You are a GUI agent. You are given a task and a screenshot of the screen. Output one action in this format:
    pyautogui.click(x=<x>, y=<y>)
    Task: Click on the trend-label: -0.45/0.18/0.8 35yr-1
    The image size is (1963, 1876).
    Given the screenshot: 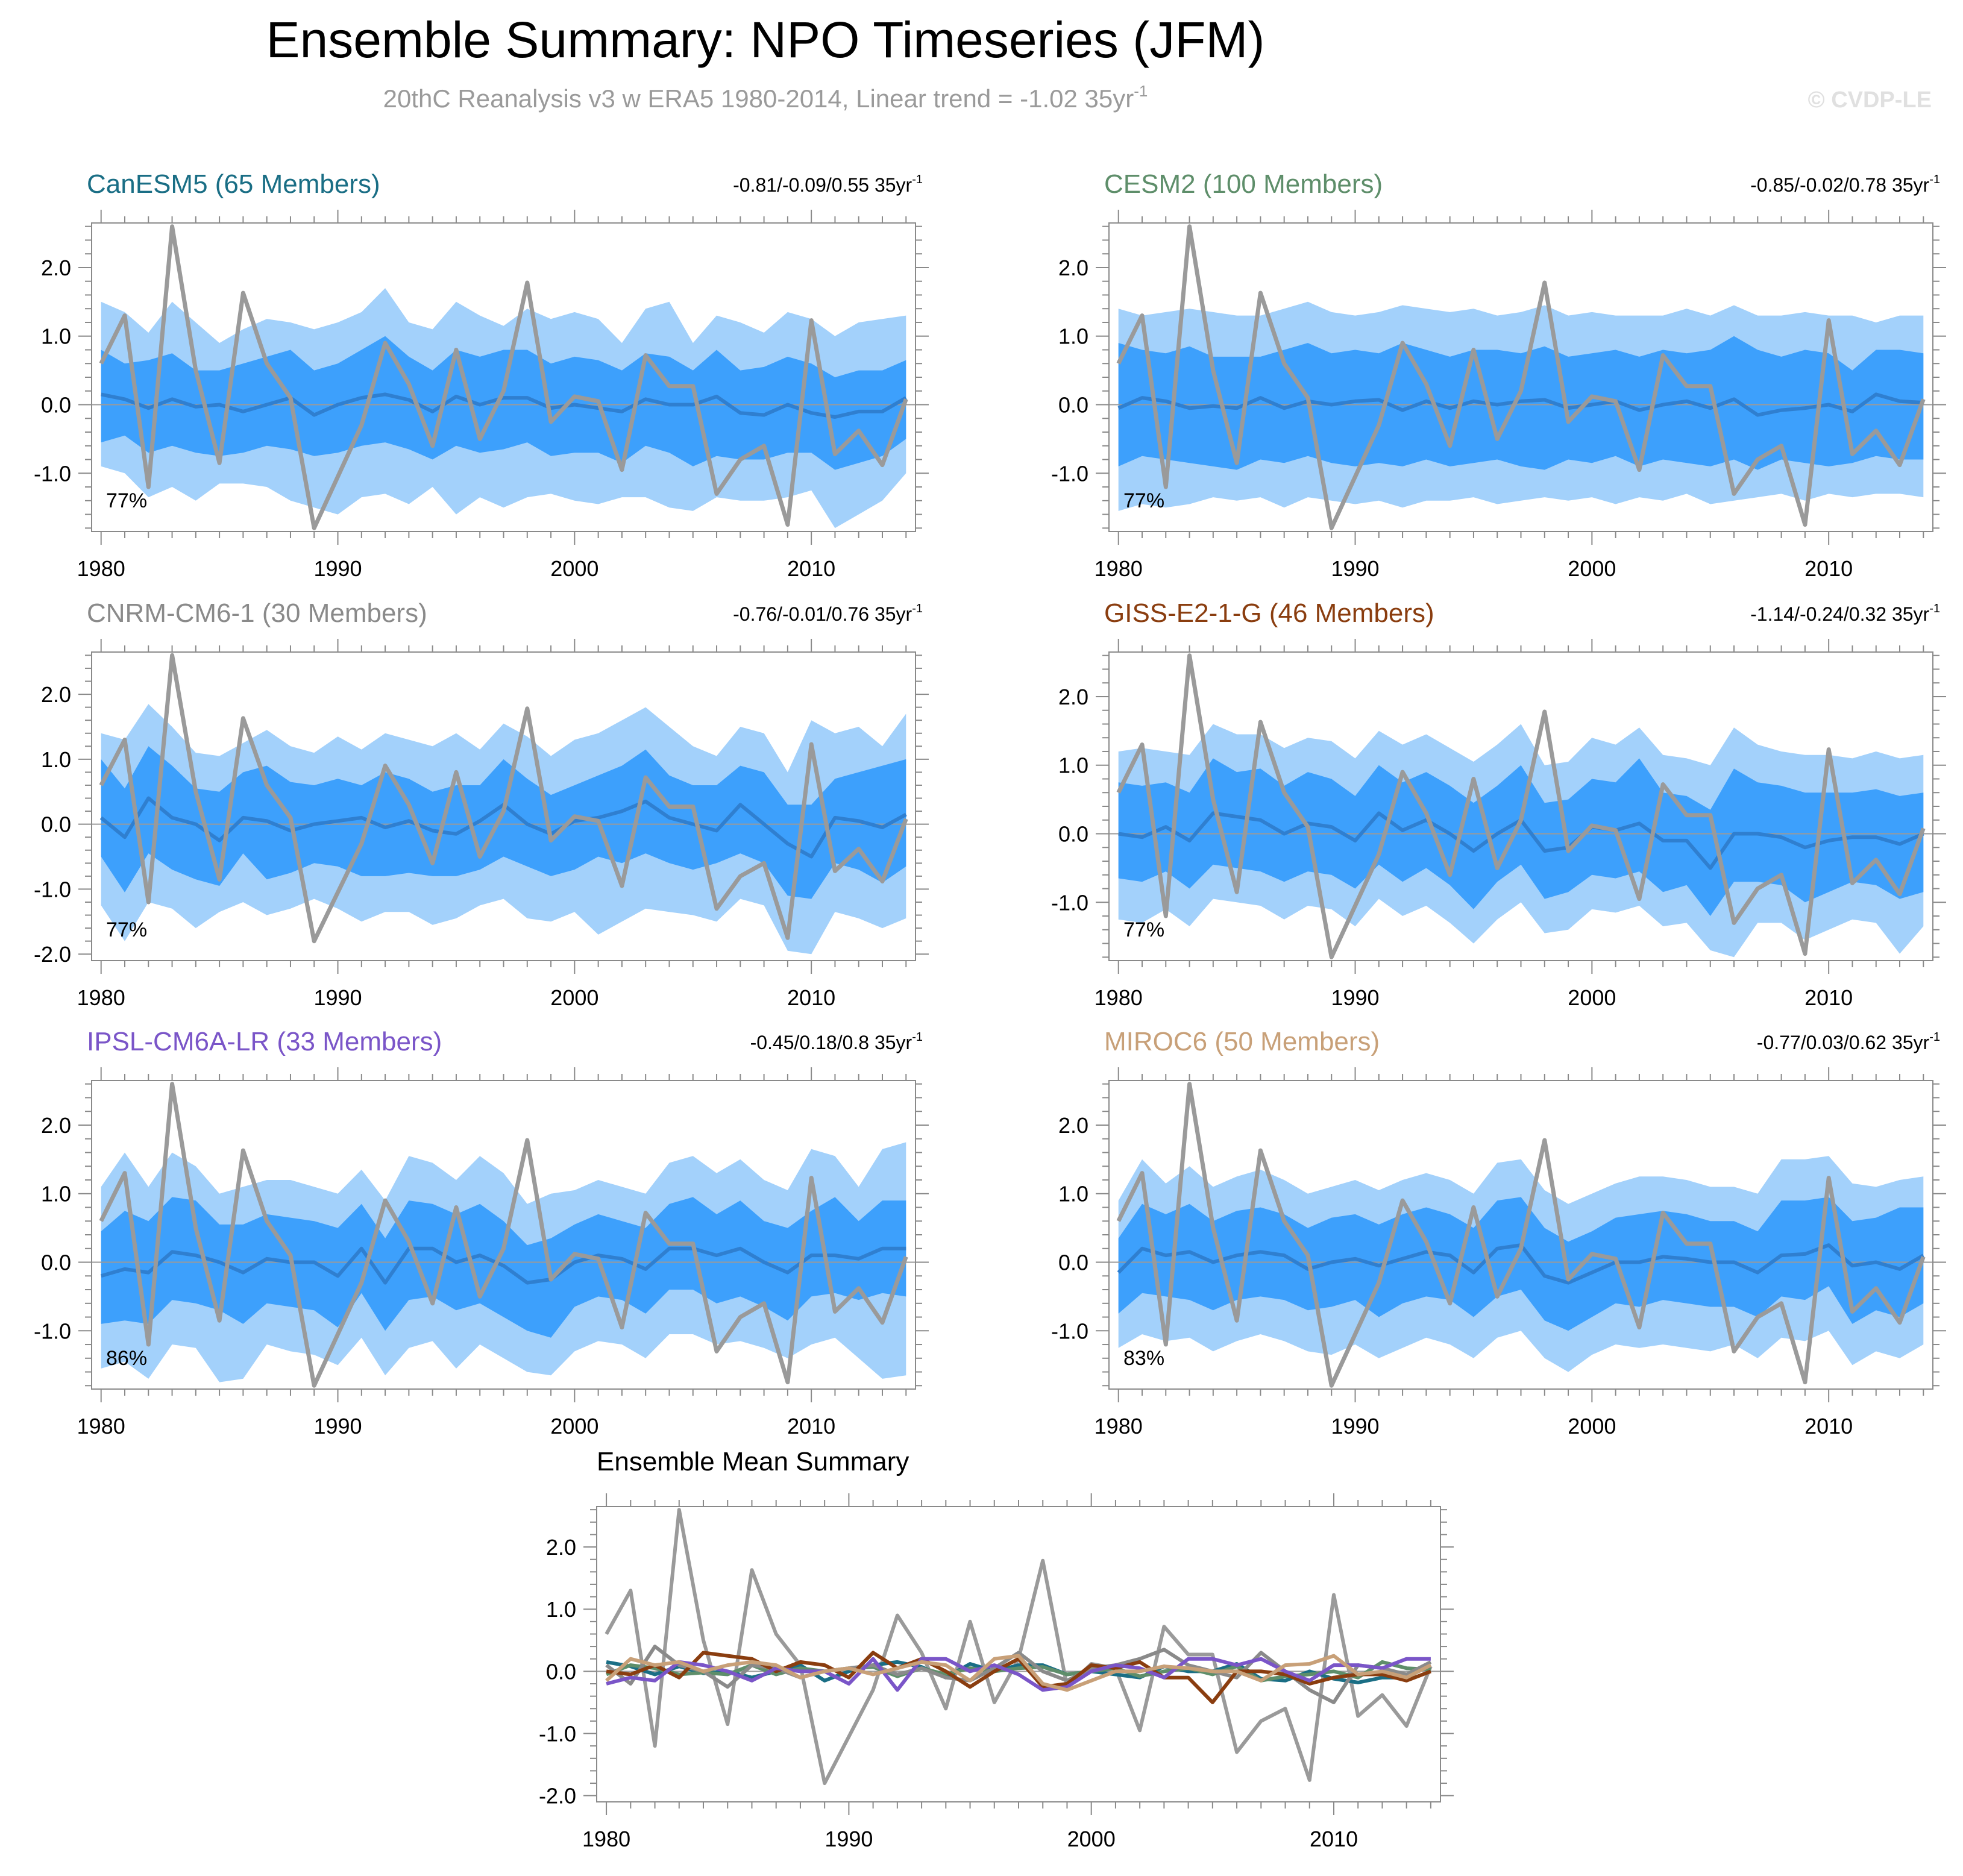 What is the action you would take?
    pyautogui.click(x=836, y=1042)
    